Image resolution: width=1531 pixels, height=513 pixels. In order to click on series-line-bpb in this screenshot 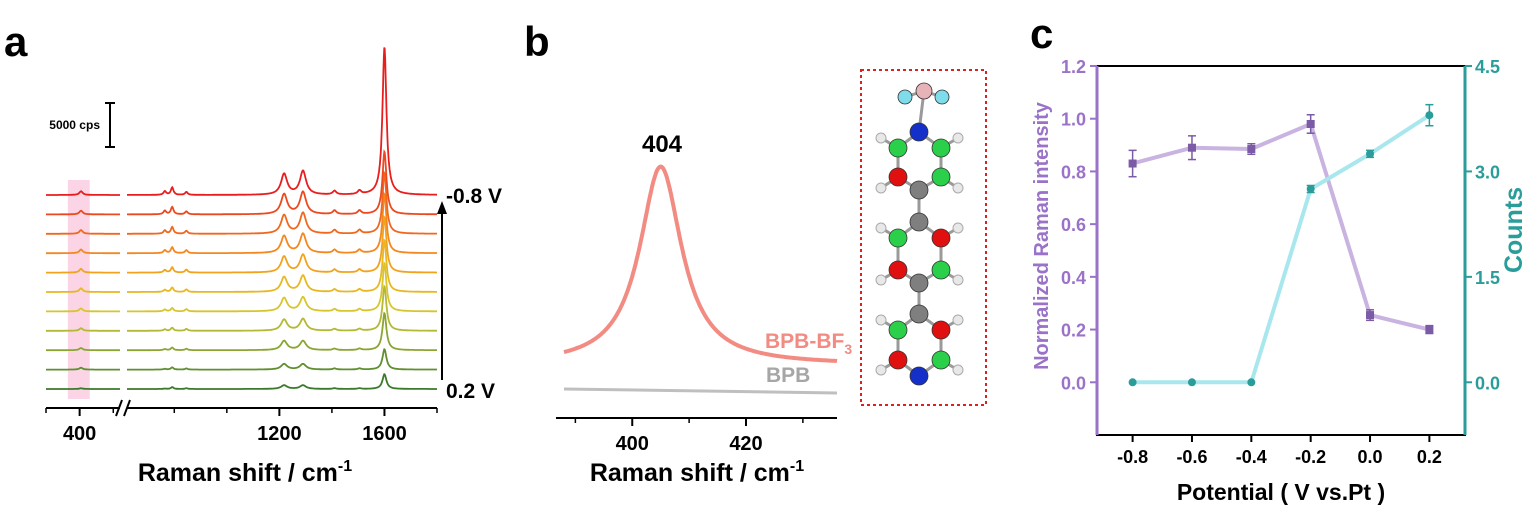, I will do `click(700, 391)`.